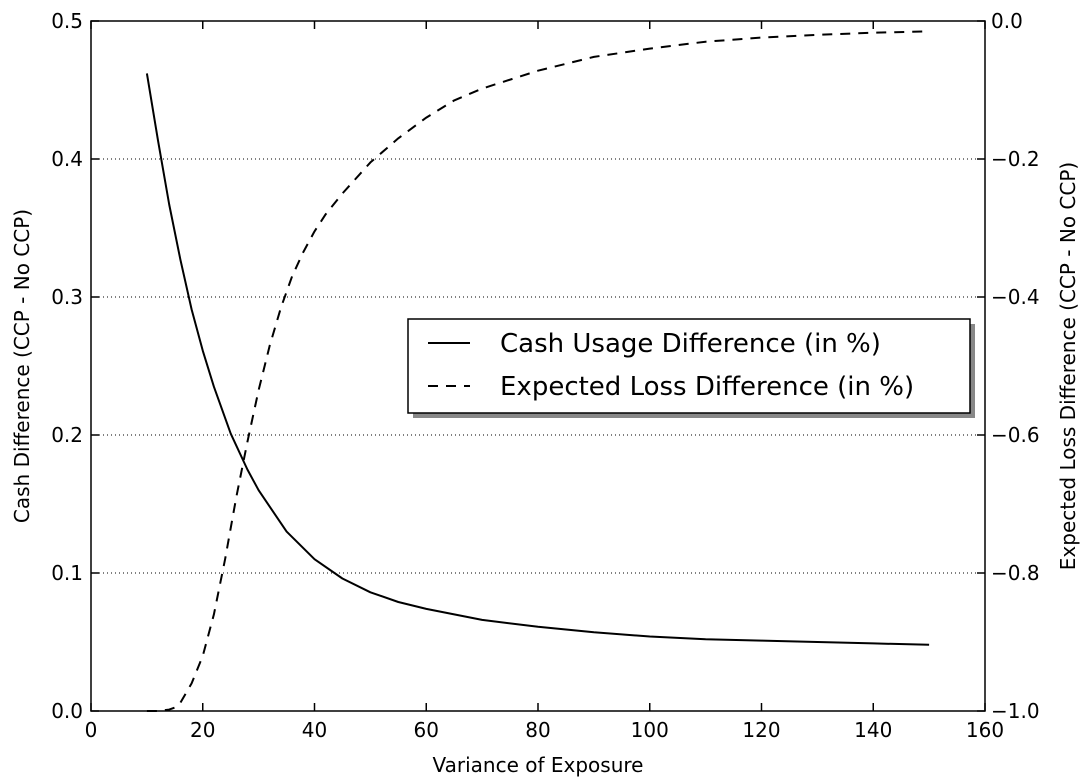 The height and width of the screenshot is (782, 1084). I want to click on y-right-tick-label: −1.0, so click(1015, 711).